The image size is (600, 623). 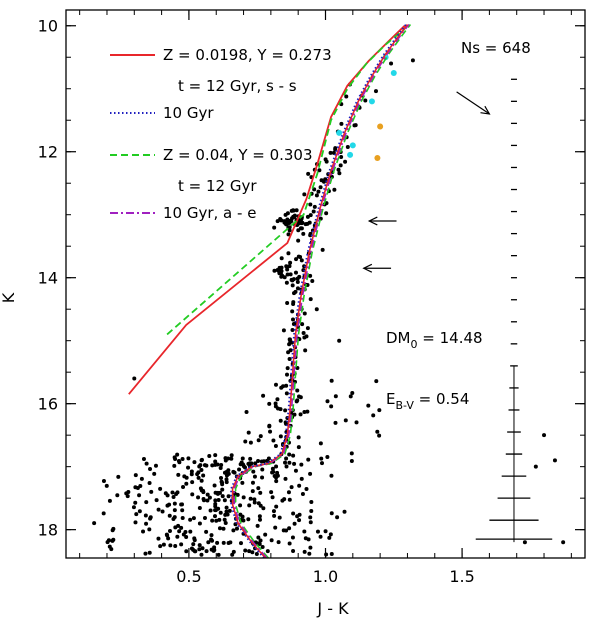 What do you see at coordinates (404, 405) in the screenshot?
I see `eb-sub: B-V` at bounding box center [404, 405].